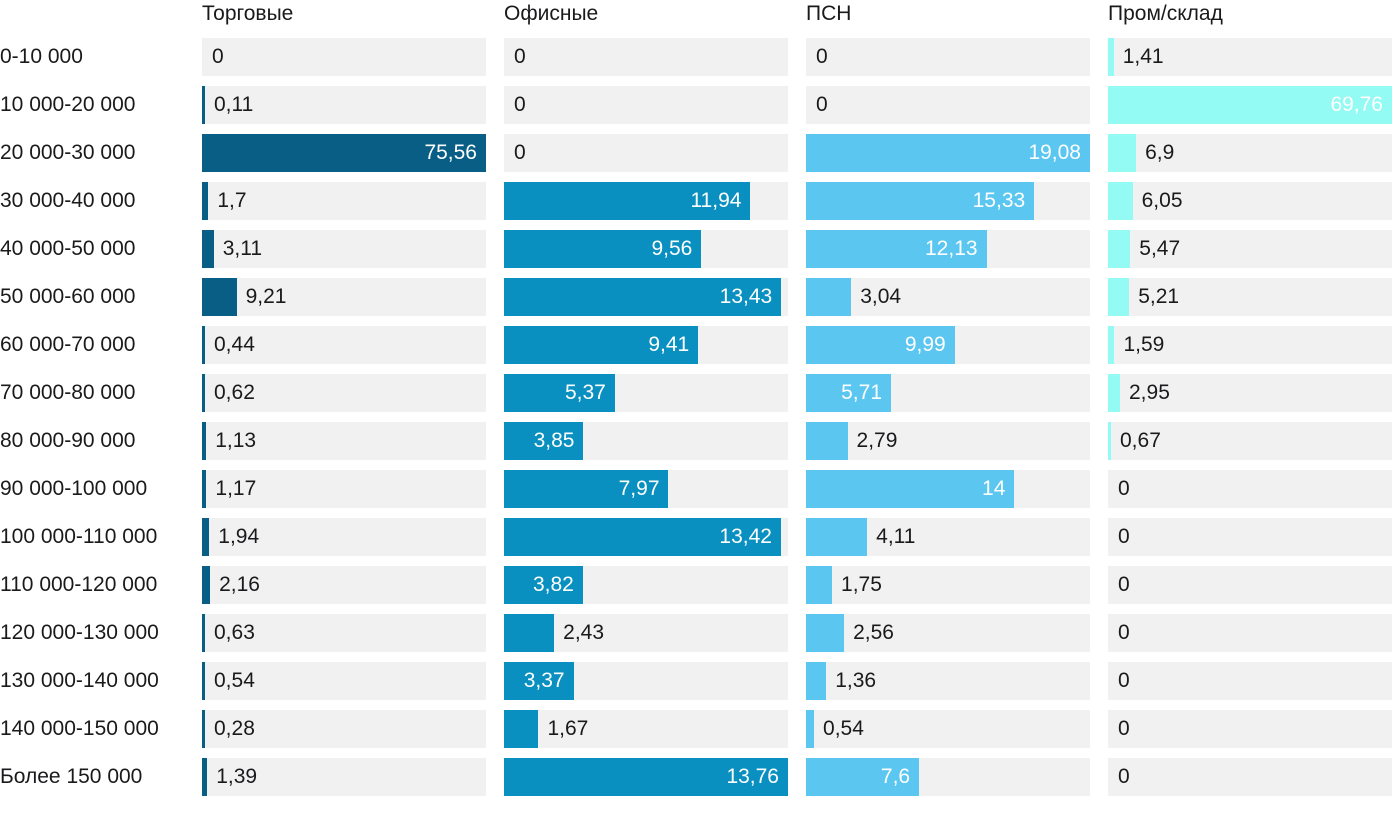 Image resolution: width=1400 pixels, height=814 pixels. I want to click on value-label: 13,76, so click(752, 776).